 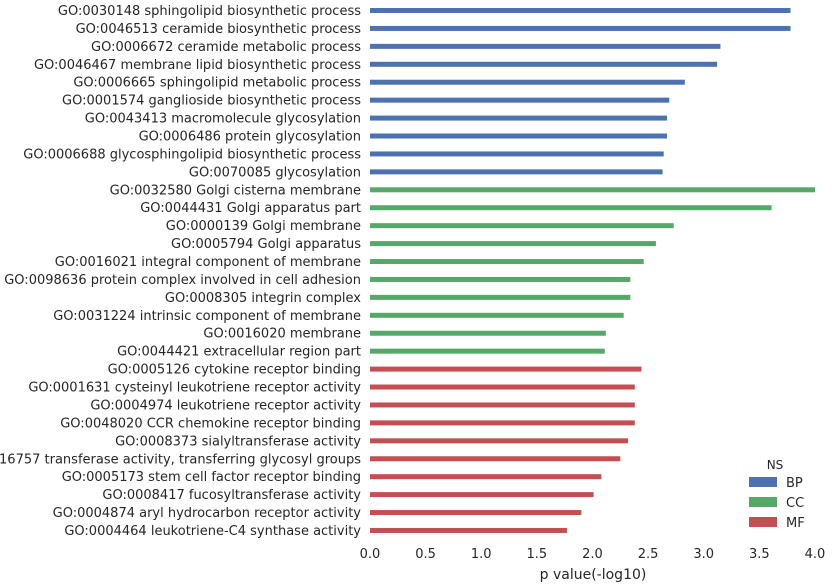 I want to click on legend: NS BP CC MF, so click(x=777, y=494).